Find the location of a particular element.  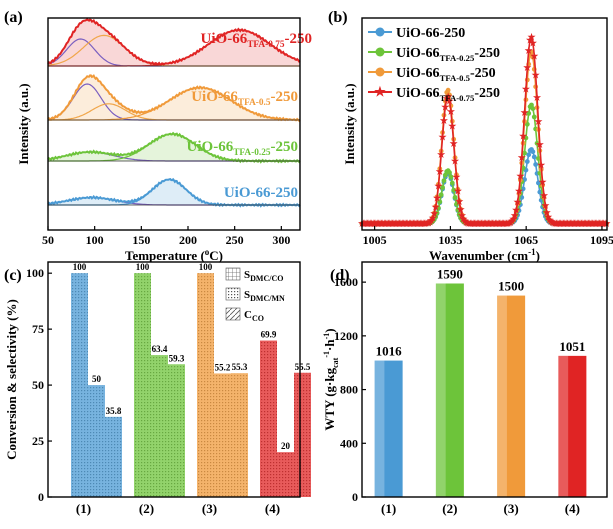

x-tick-label: 1065 is located at coordinates (526, 240).